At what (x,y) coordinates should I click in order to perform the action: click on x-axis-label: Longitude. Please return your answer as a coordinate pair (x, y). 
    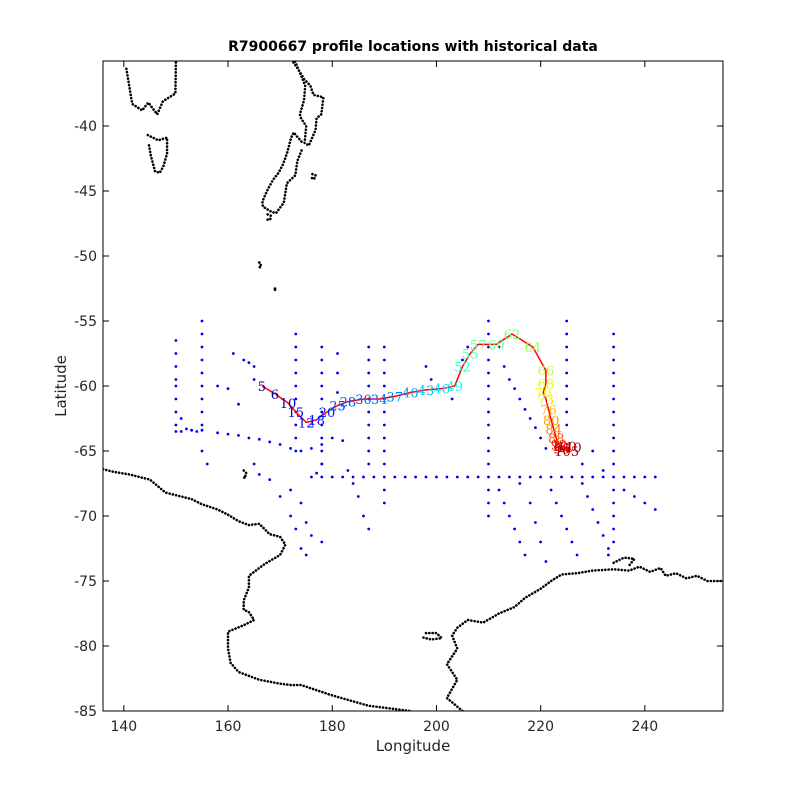
    Looking at the image, I should click on (413, 746).